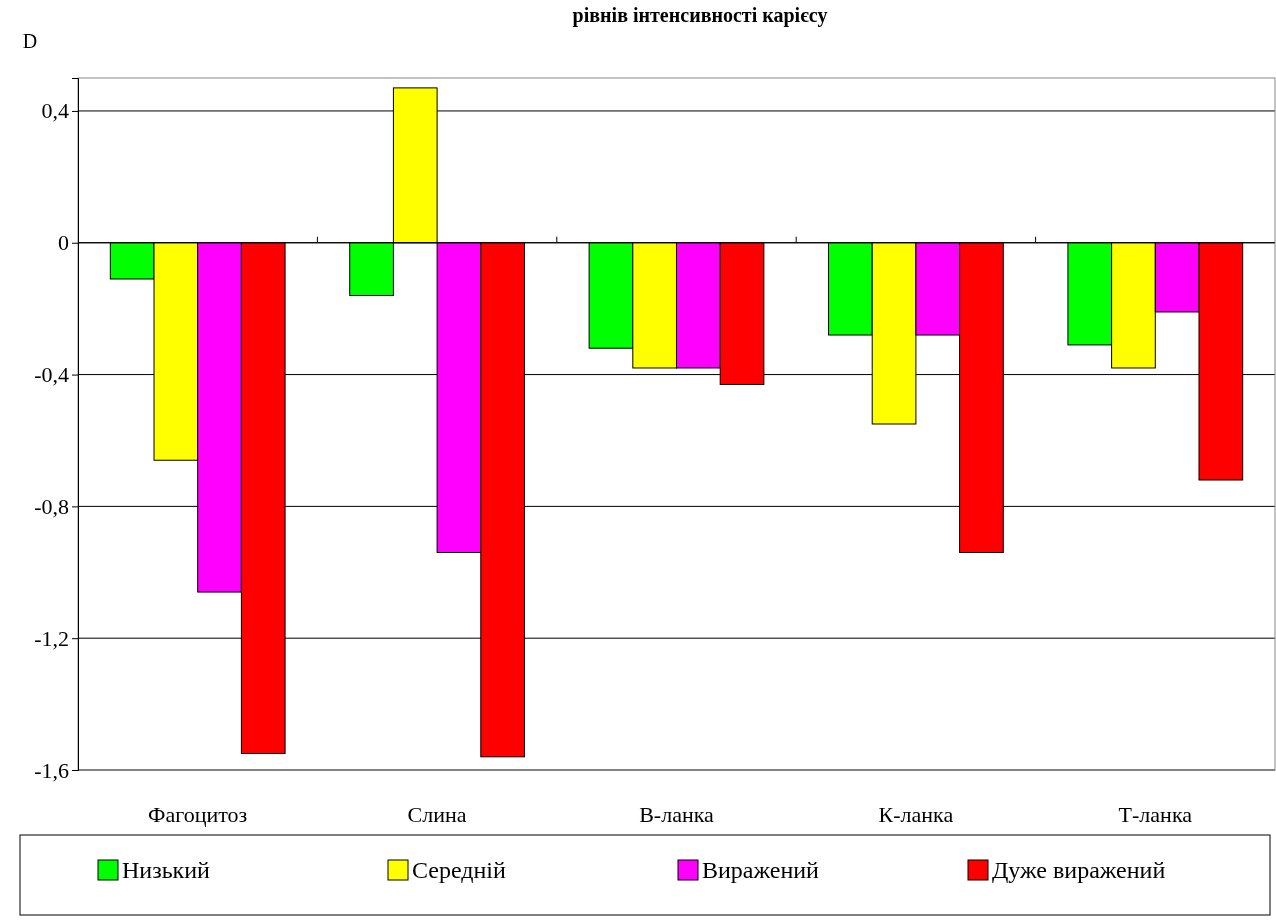  I want to click on legend-label: Низький, so click(166, 870).